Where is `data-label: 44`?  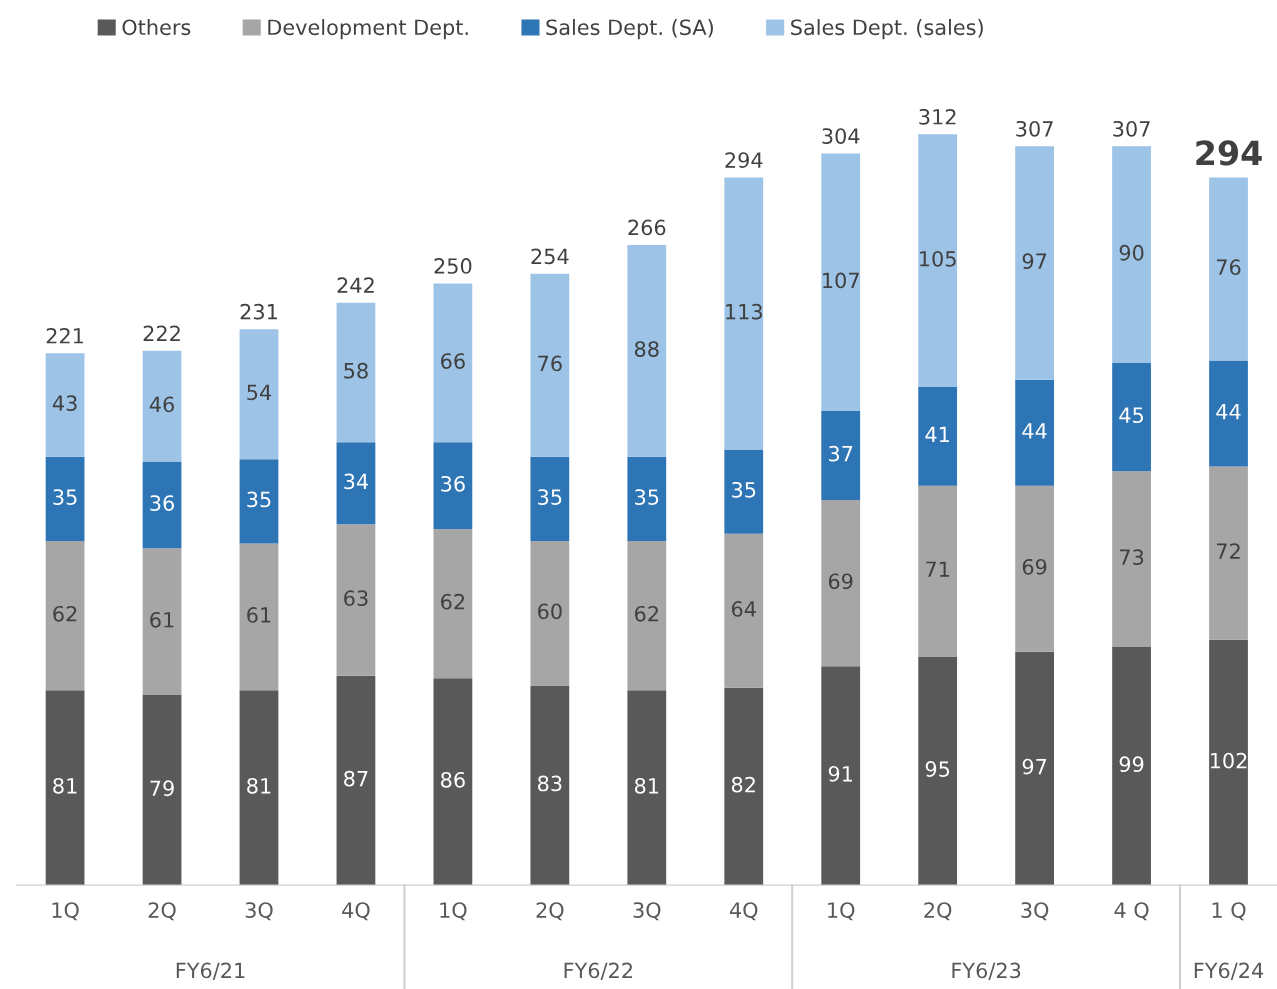 data-label: 44 is located at coordinates (1034, 431).